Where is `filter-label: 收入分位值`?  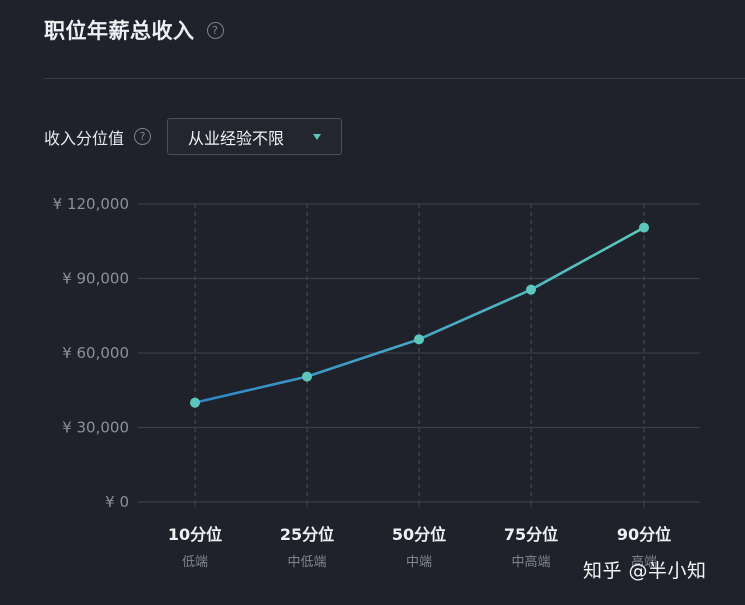 filter-label: 收入分位值 is located at coordinates (84, 138).